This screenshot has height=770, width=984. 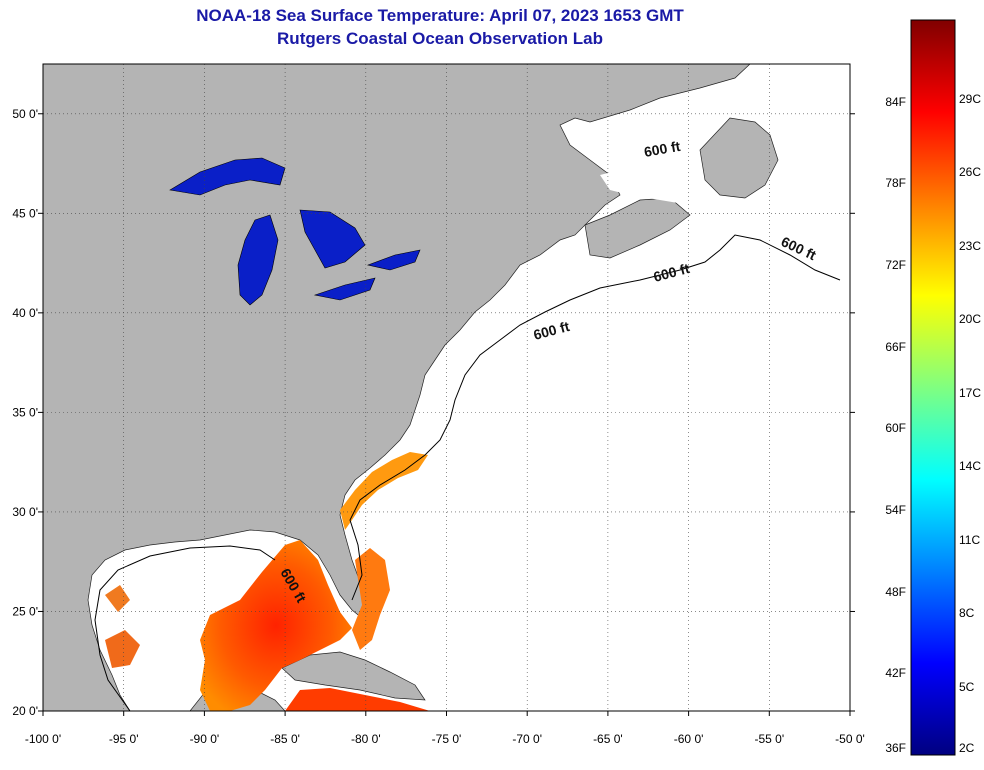 I want to click on colorbar-f-label: 54F, so click(x=895, y=510).